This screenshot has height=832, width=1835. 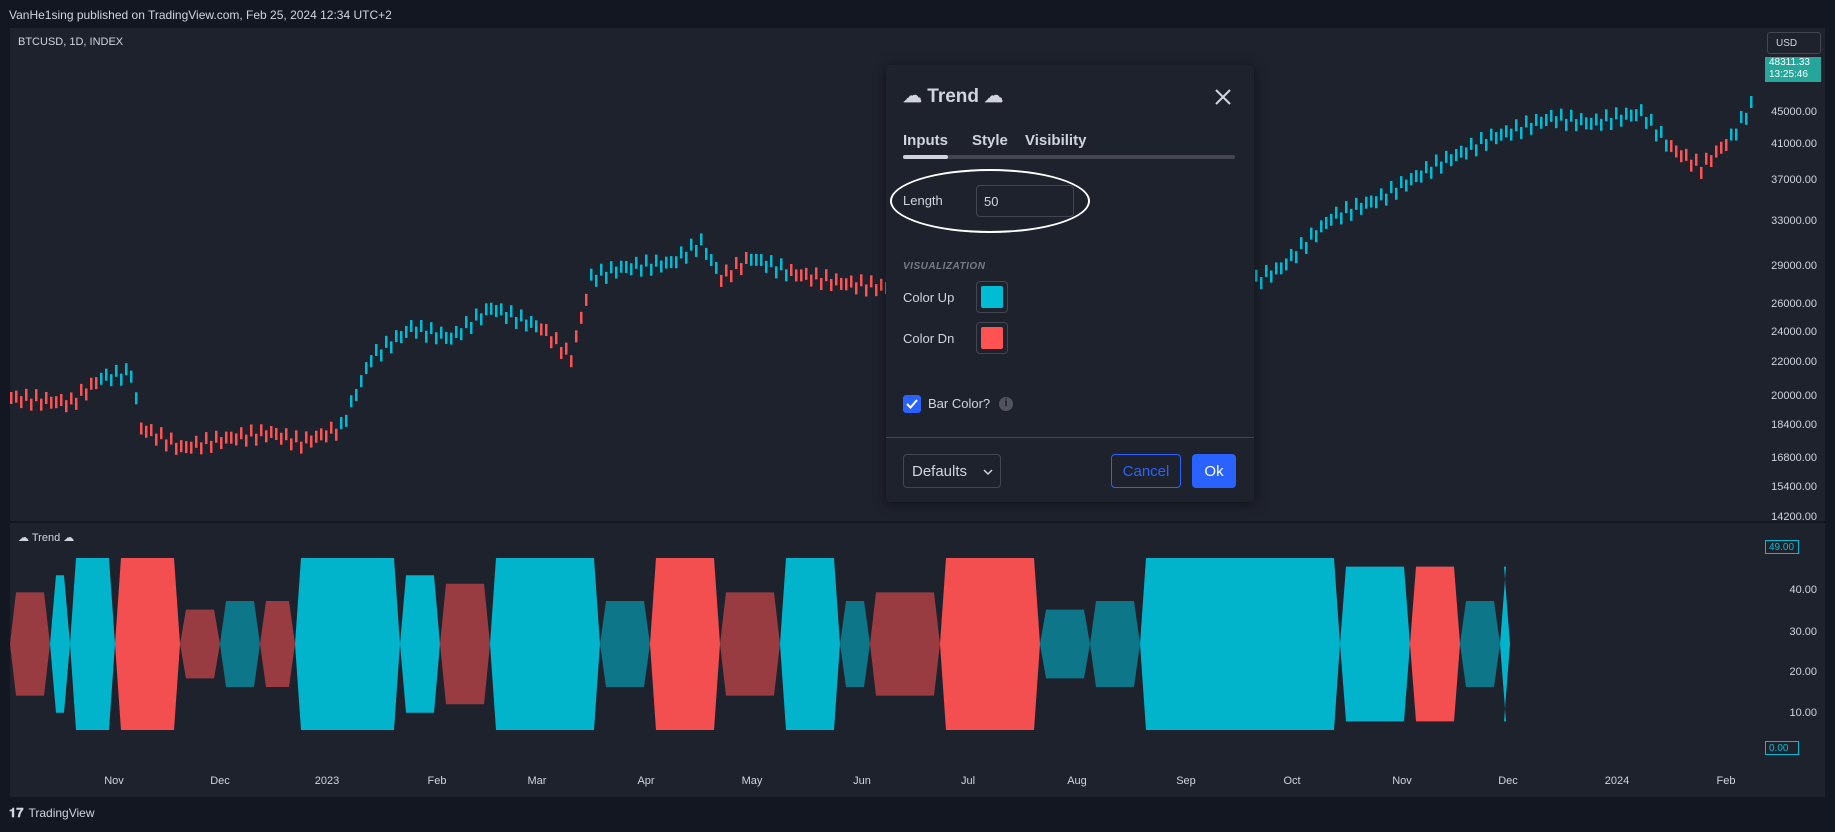 I want to click on price-axis-label: 37000.00, so click(x=1794, y=180).